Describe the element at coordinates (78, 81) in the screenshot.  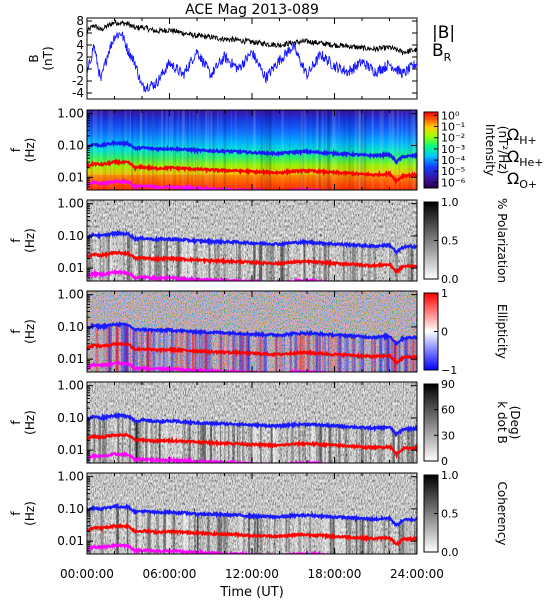
I see `b-ytick-label: -2` at that location.